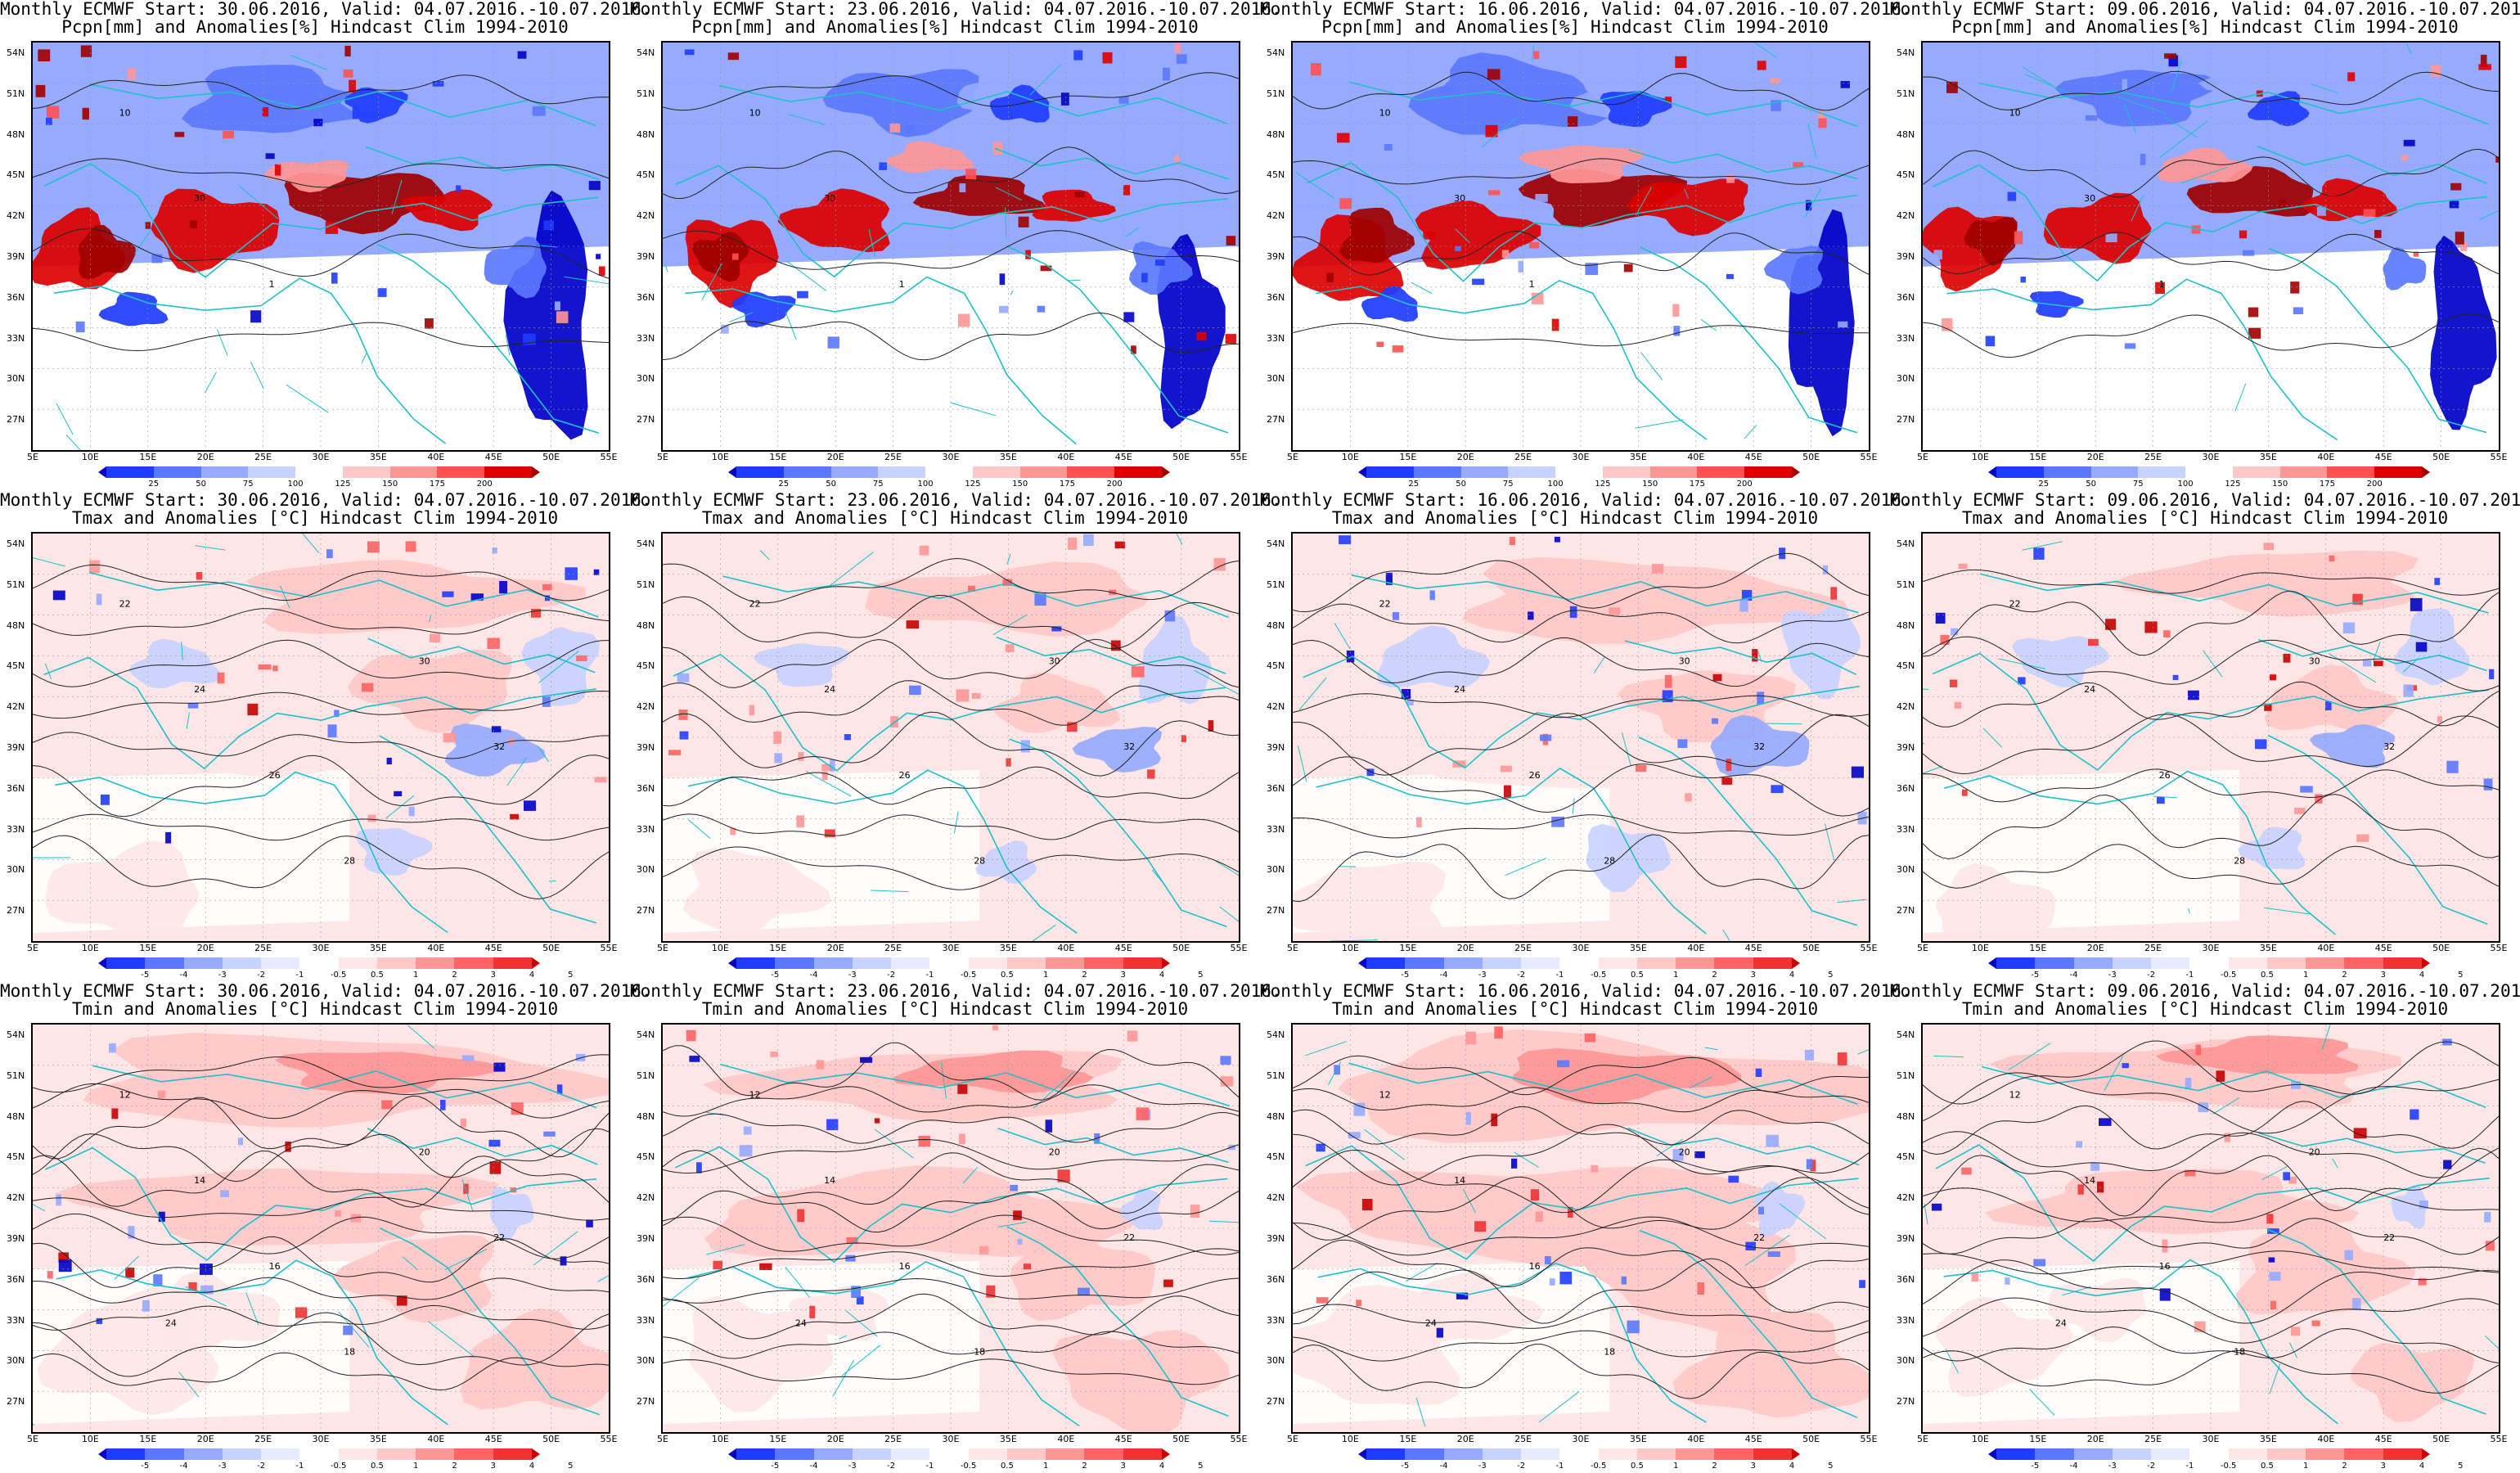 This screenshot has width=2520, height=1473. I want to click on colorbar-min-arrow, so click(1362, 472).